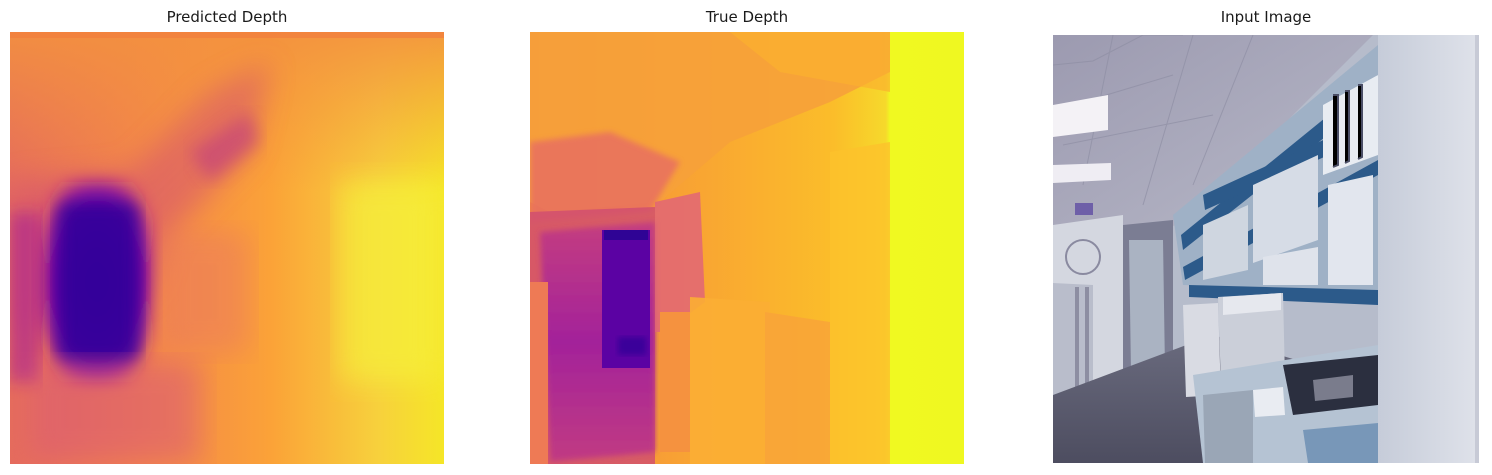 Image resolution: width=1492 pixels, height=475 pixels. What do you see at coordinates (227, 17) in the screenshot?
I see `panel-title: Predicted Depth` at bounding box center [227, 17].